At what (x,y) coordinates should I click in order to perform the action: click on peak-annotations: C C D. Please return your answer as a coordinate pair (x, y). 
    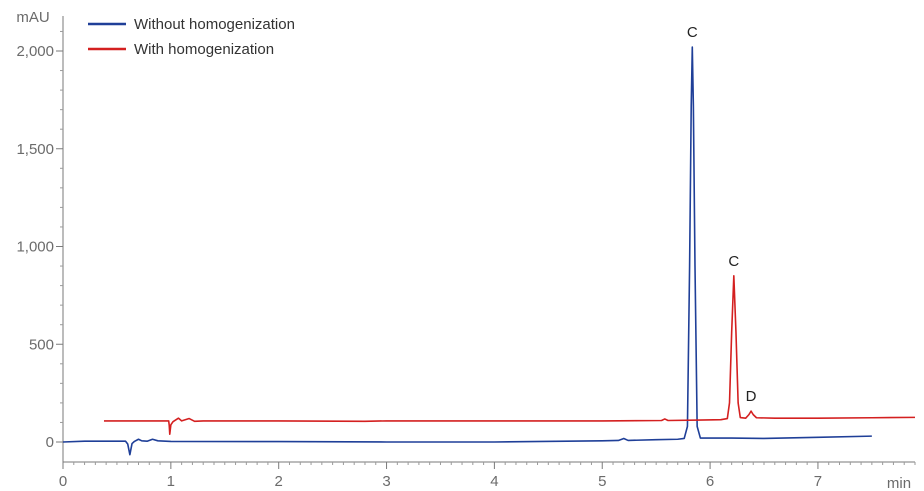
    Looking at the image, I should click on (722, 214).